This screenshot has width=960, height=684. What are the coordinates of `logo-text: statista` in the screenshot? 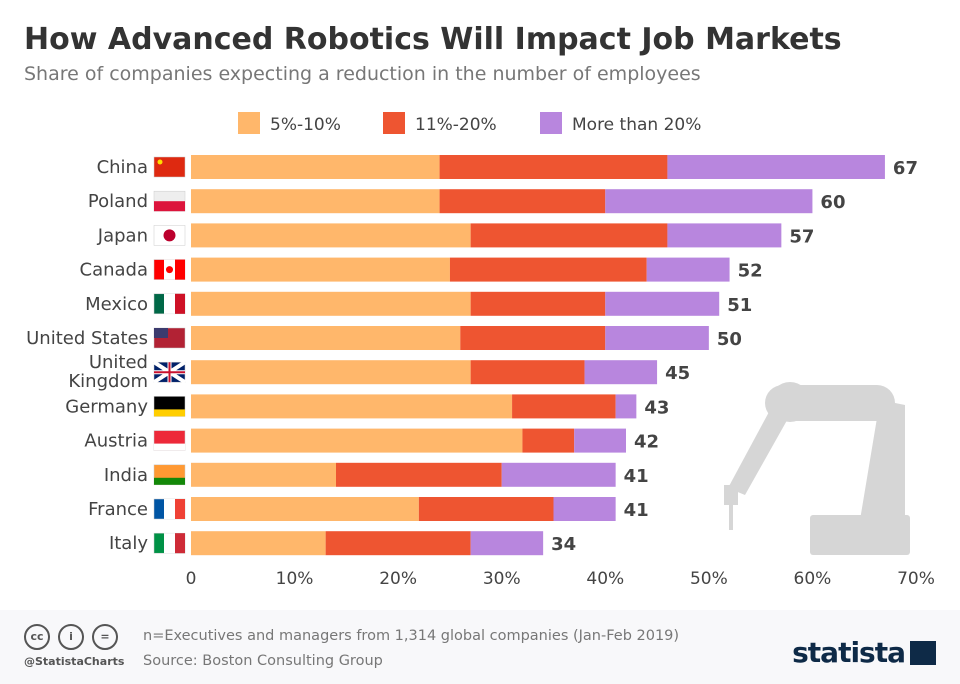 It's located at (849, 652).